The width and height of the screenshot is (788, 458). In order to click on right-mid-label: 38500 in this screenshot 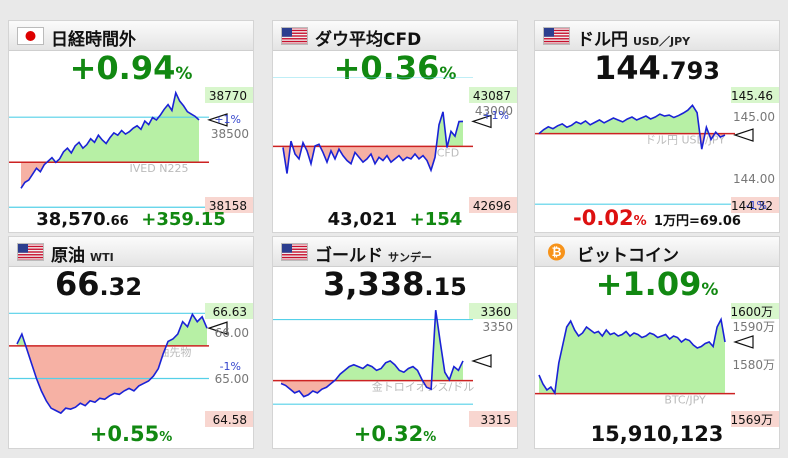, I will do `click(230, 134)`.